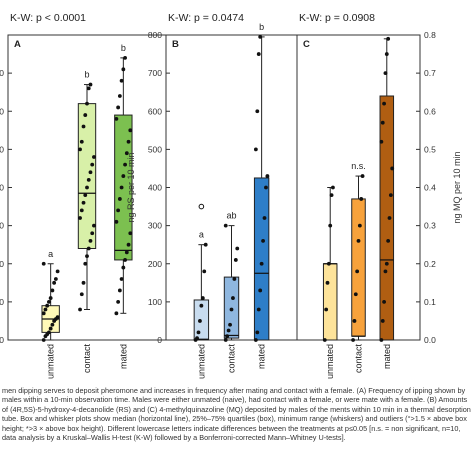 Image resolution: width=474 pixels, height=474 pixels. I want to click on box-mated, so click(261, 259).